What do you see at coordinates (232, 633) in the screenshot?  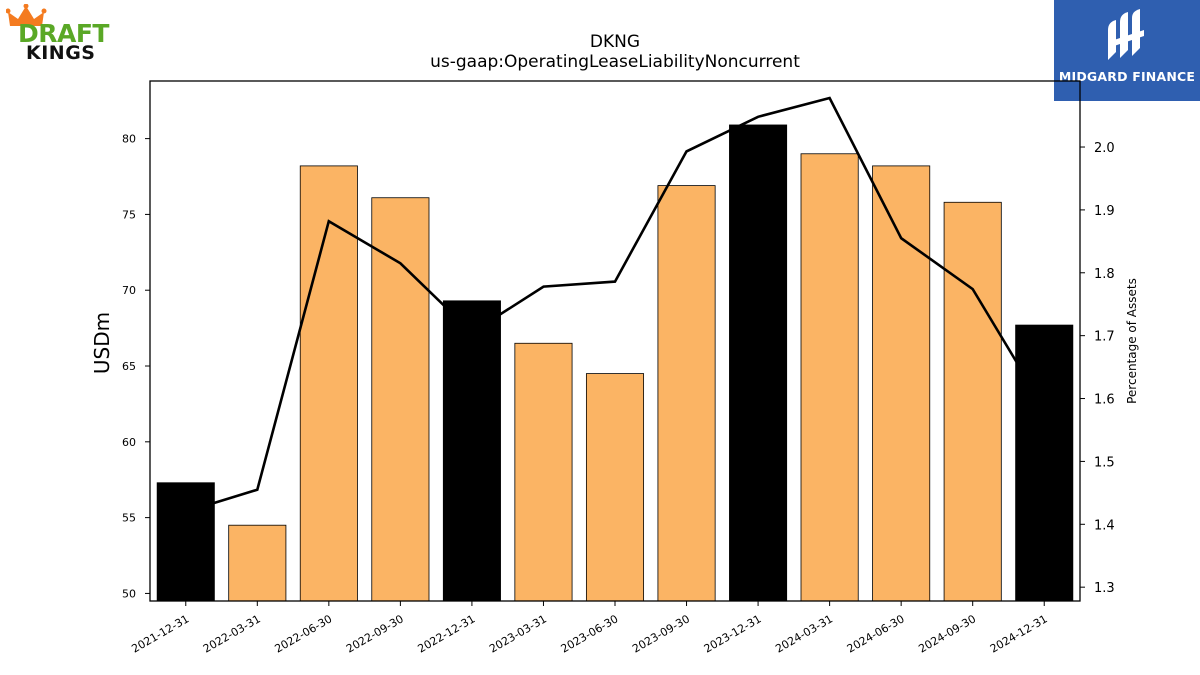 I see `x-tick-label: 2022-03-31` at bounding box center [232, 633].